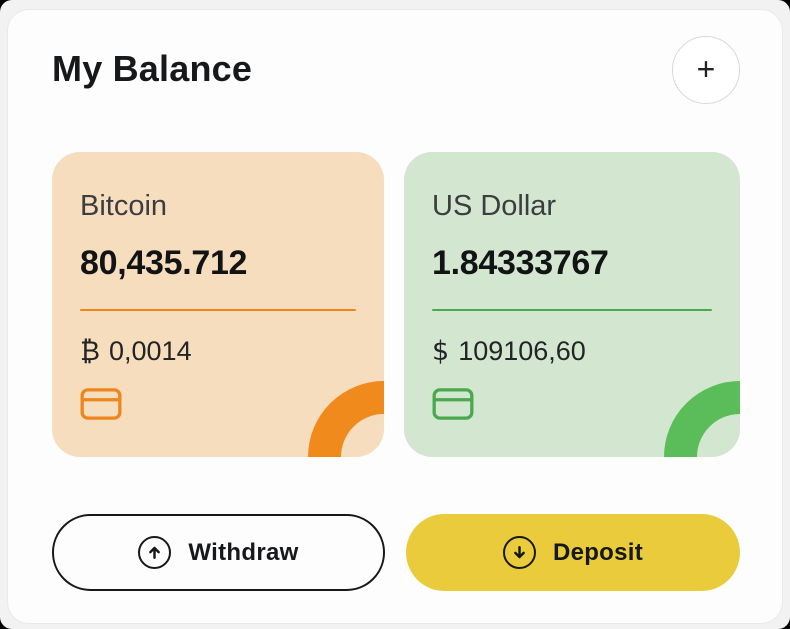  What do you see at coordinates (155, 552) in the screenshot?
I see `arrow-up-circle-icon` at bounding box center [155, 552].